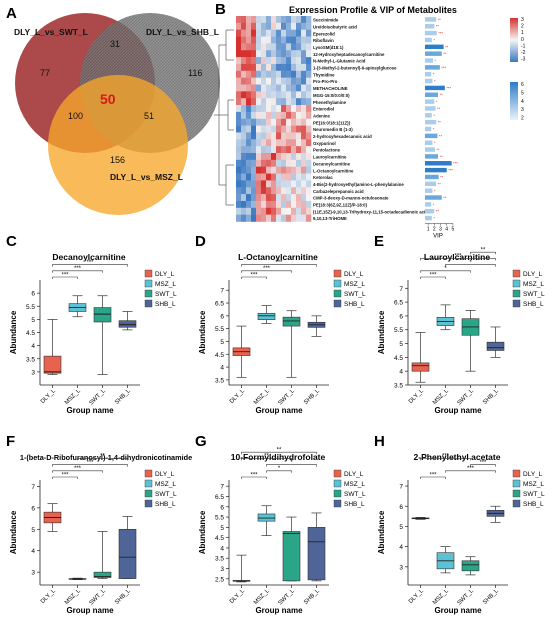  I want to click on panel-letter-f: F, so click(10, 441).